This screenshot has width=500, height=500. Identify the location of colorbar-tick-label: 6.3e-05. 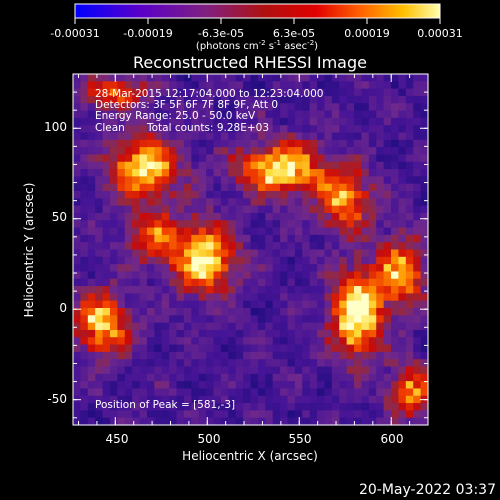
(294, 33).